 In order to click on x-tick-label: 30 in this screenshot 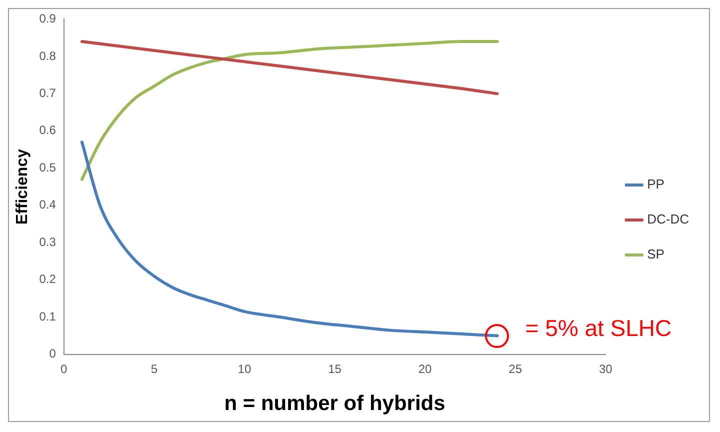, I will do `click(605, 369)`.